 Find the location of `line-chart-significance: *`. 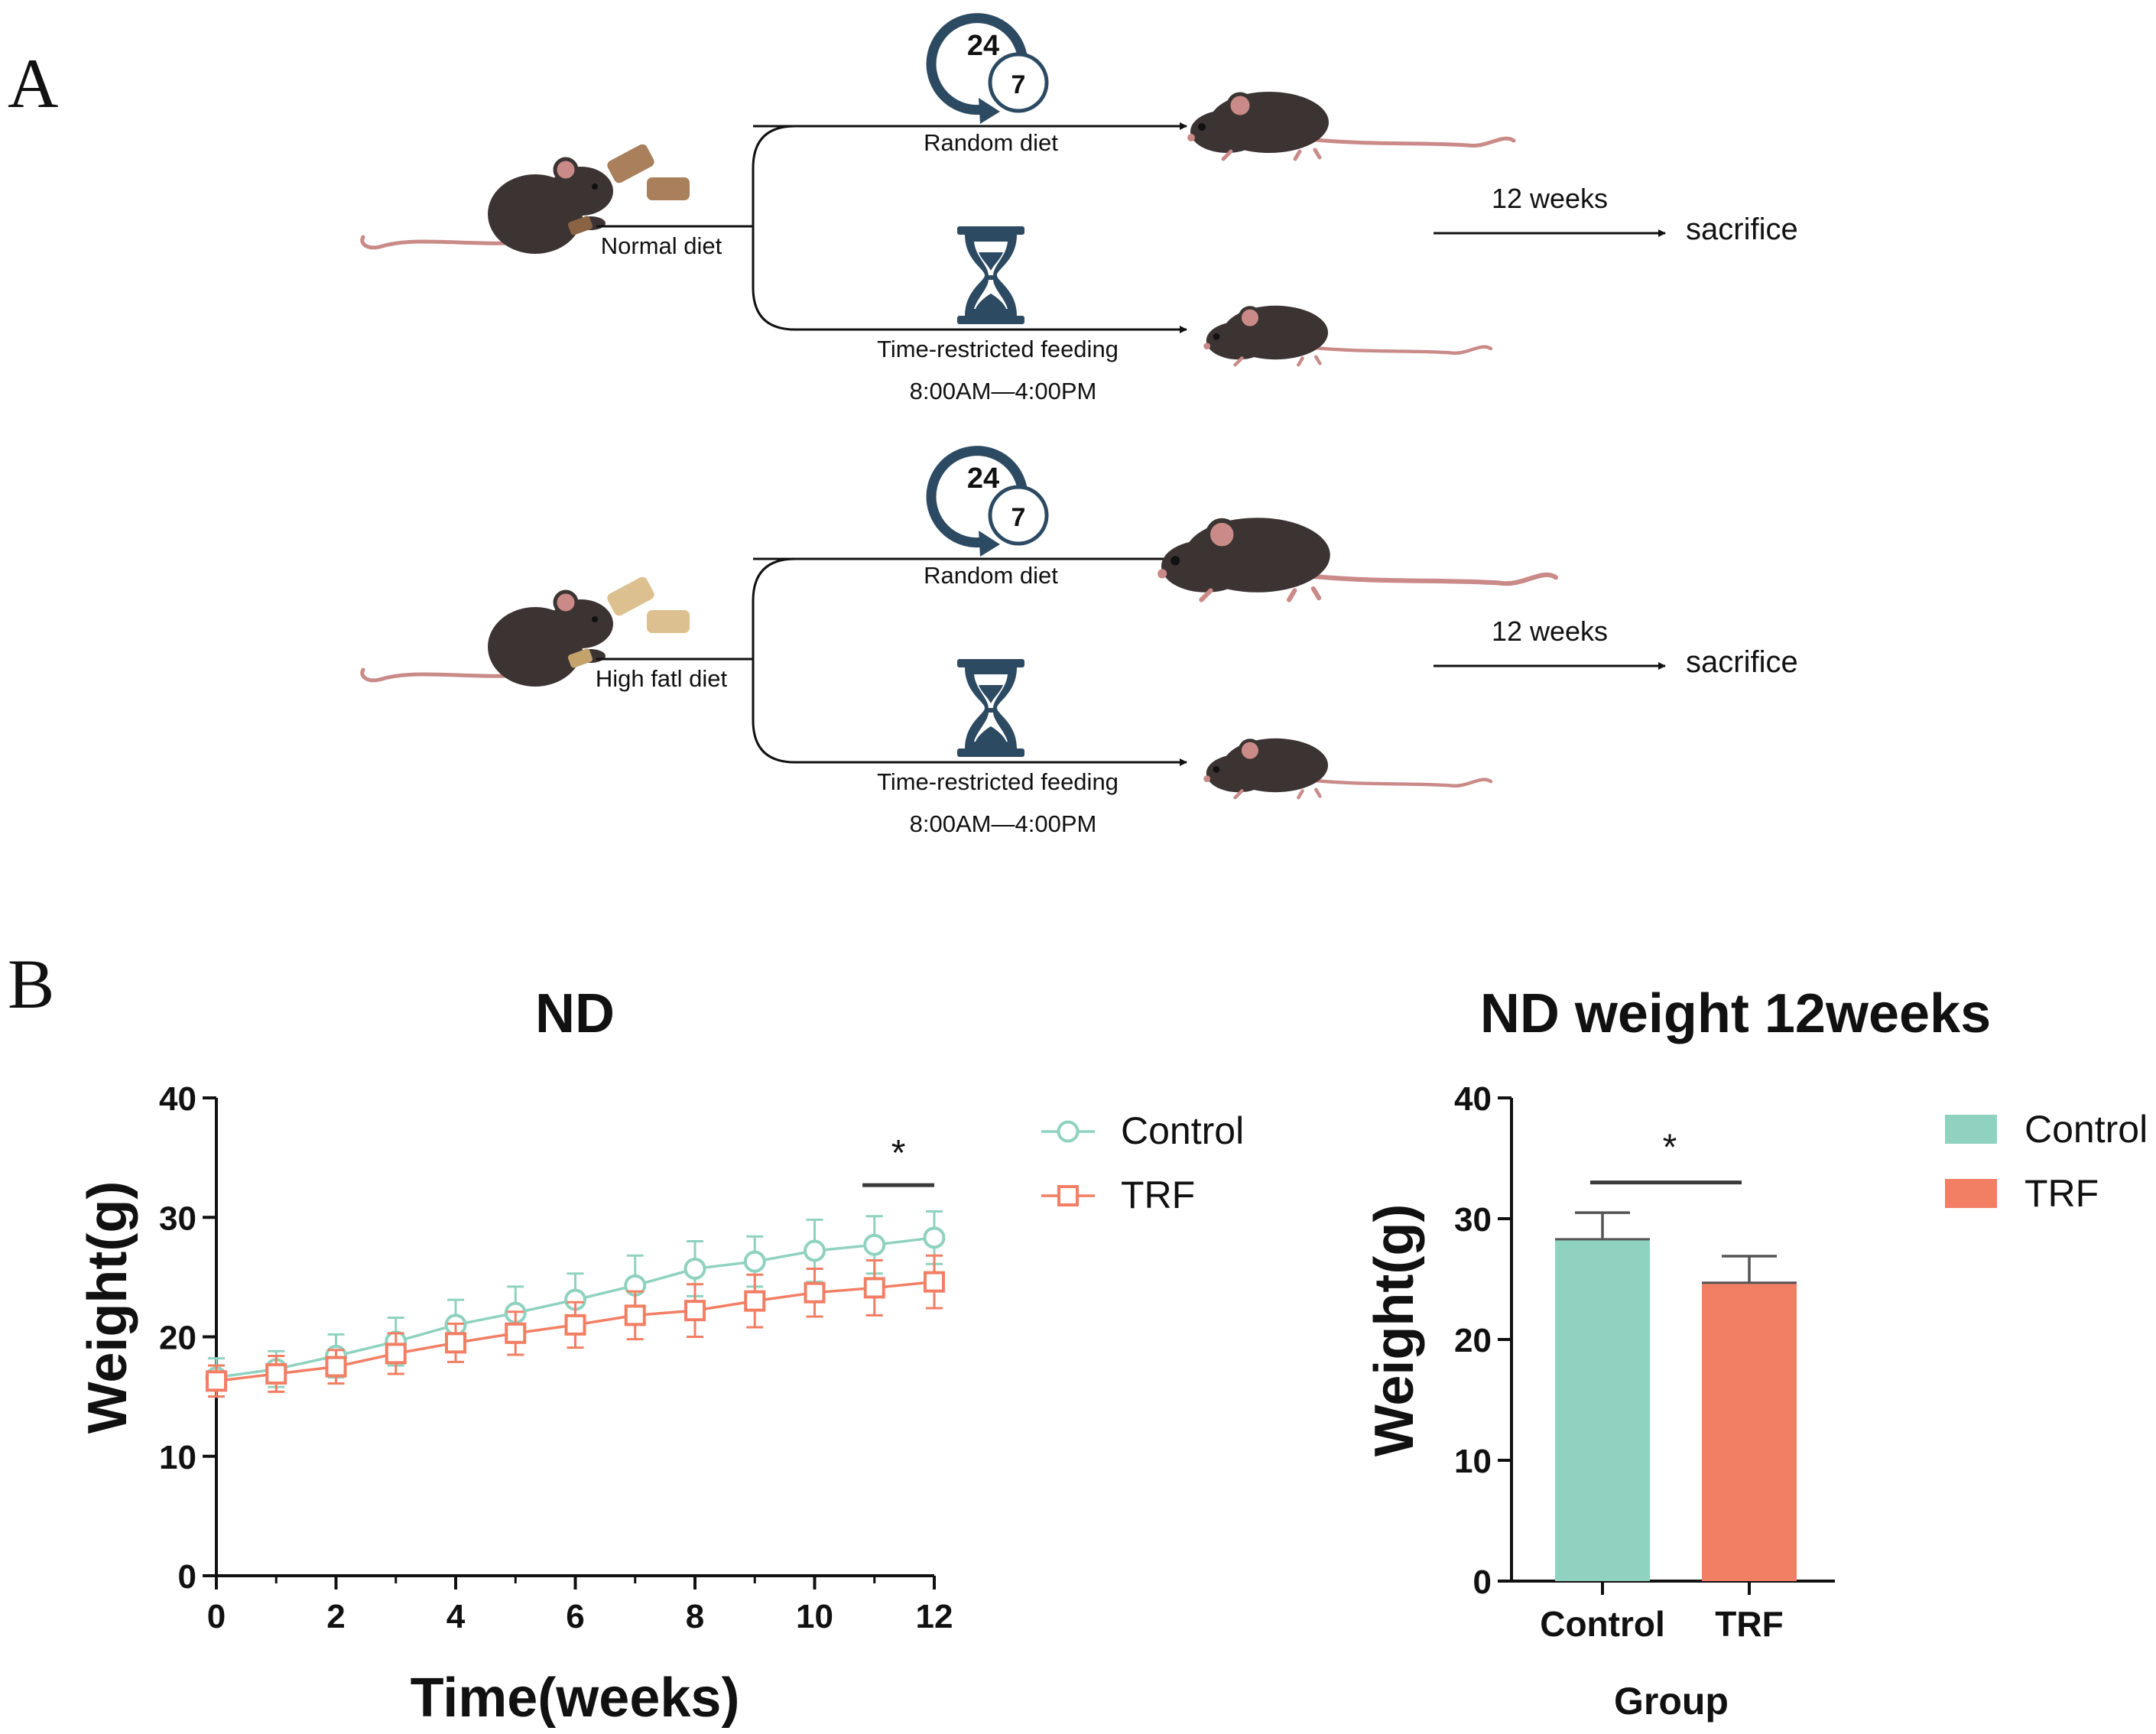

line-chart-significance: * is located at coordinates (898, 1160).